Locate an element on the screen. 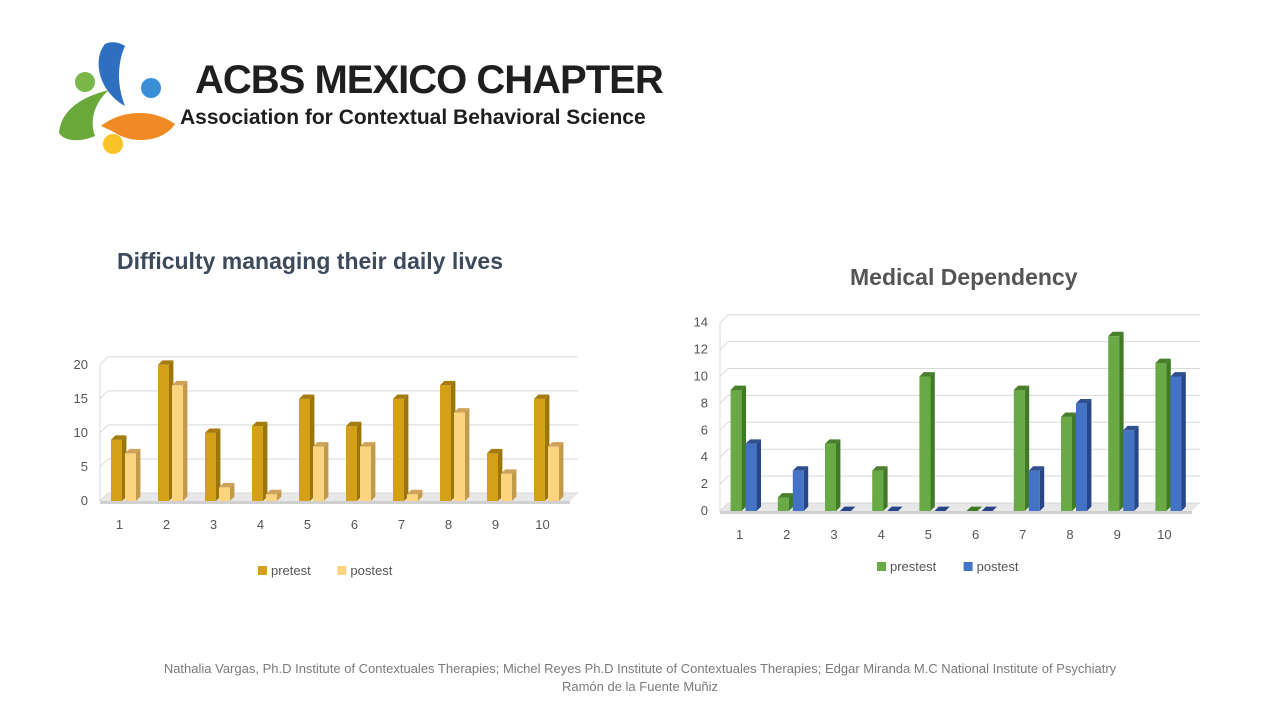 The width and height of the screenshot is (1280, 720). y-tick-label: 10 is located at coordinates (81, 432).